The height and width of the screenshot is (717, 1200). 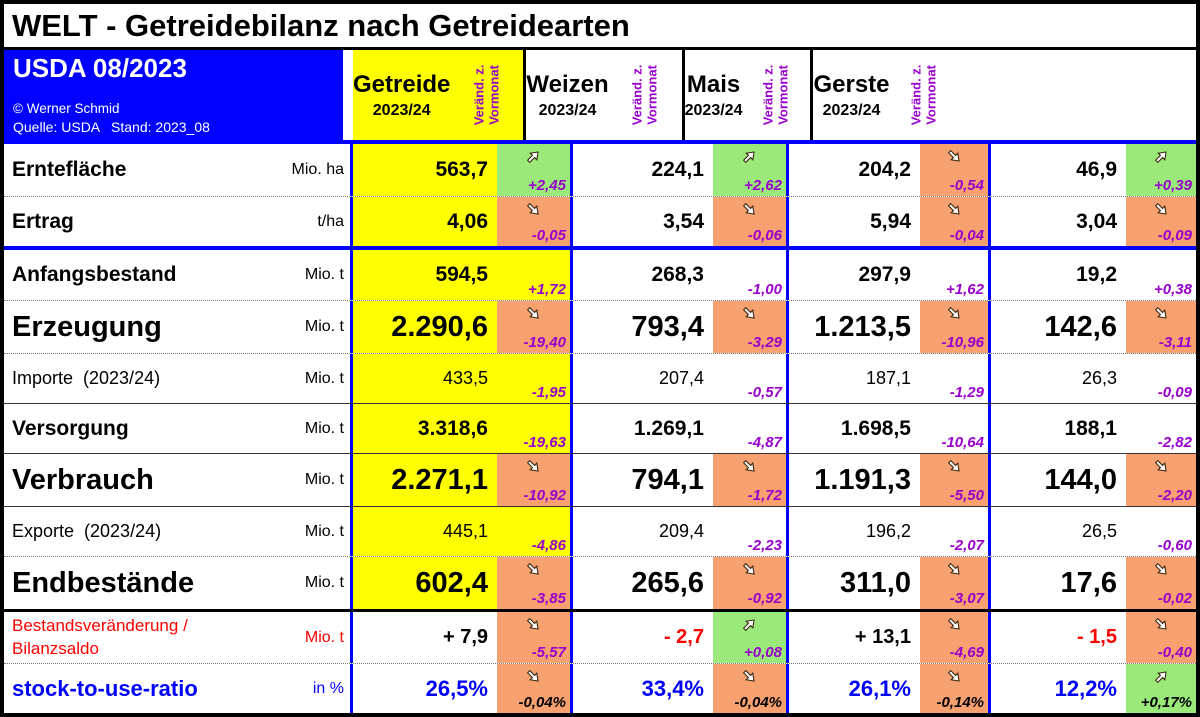 What do you see at coordinates (667, 582) in the screenshot?
I see `value-cell: 265,6` at bounding box center [667, 582].